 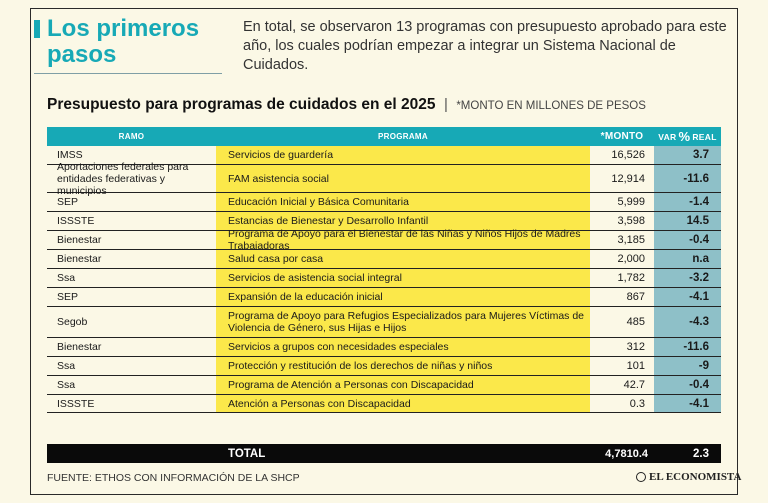 I want to click on table-row: Bienestar Salud casa por casa 2,000 n.a, so click(x=384, y=259).